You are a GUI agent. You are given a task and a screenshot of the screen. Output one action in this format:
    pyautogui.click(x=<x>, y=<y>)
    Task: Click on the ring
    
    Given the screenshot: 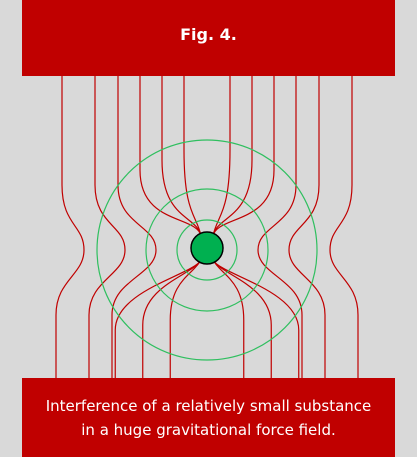 What is the action you would take?
    pyautogui.click(x=207, y=250)
    